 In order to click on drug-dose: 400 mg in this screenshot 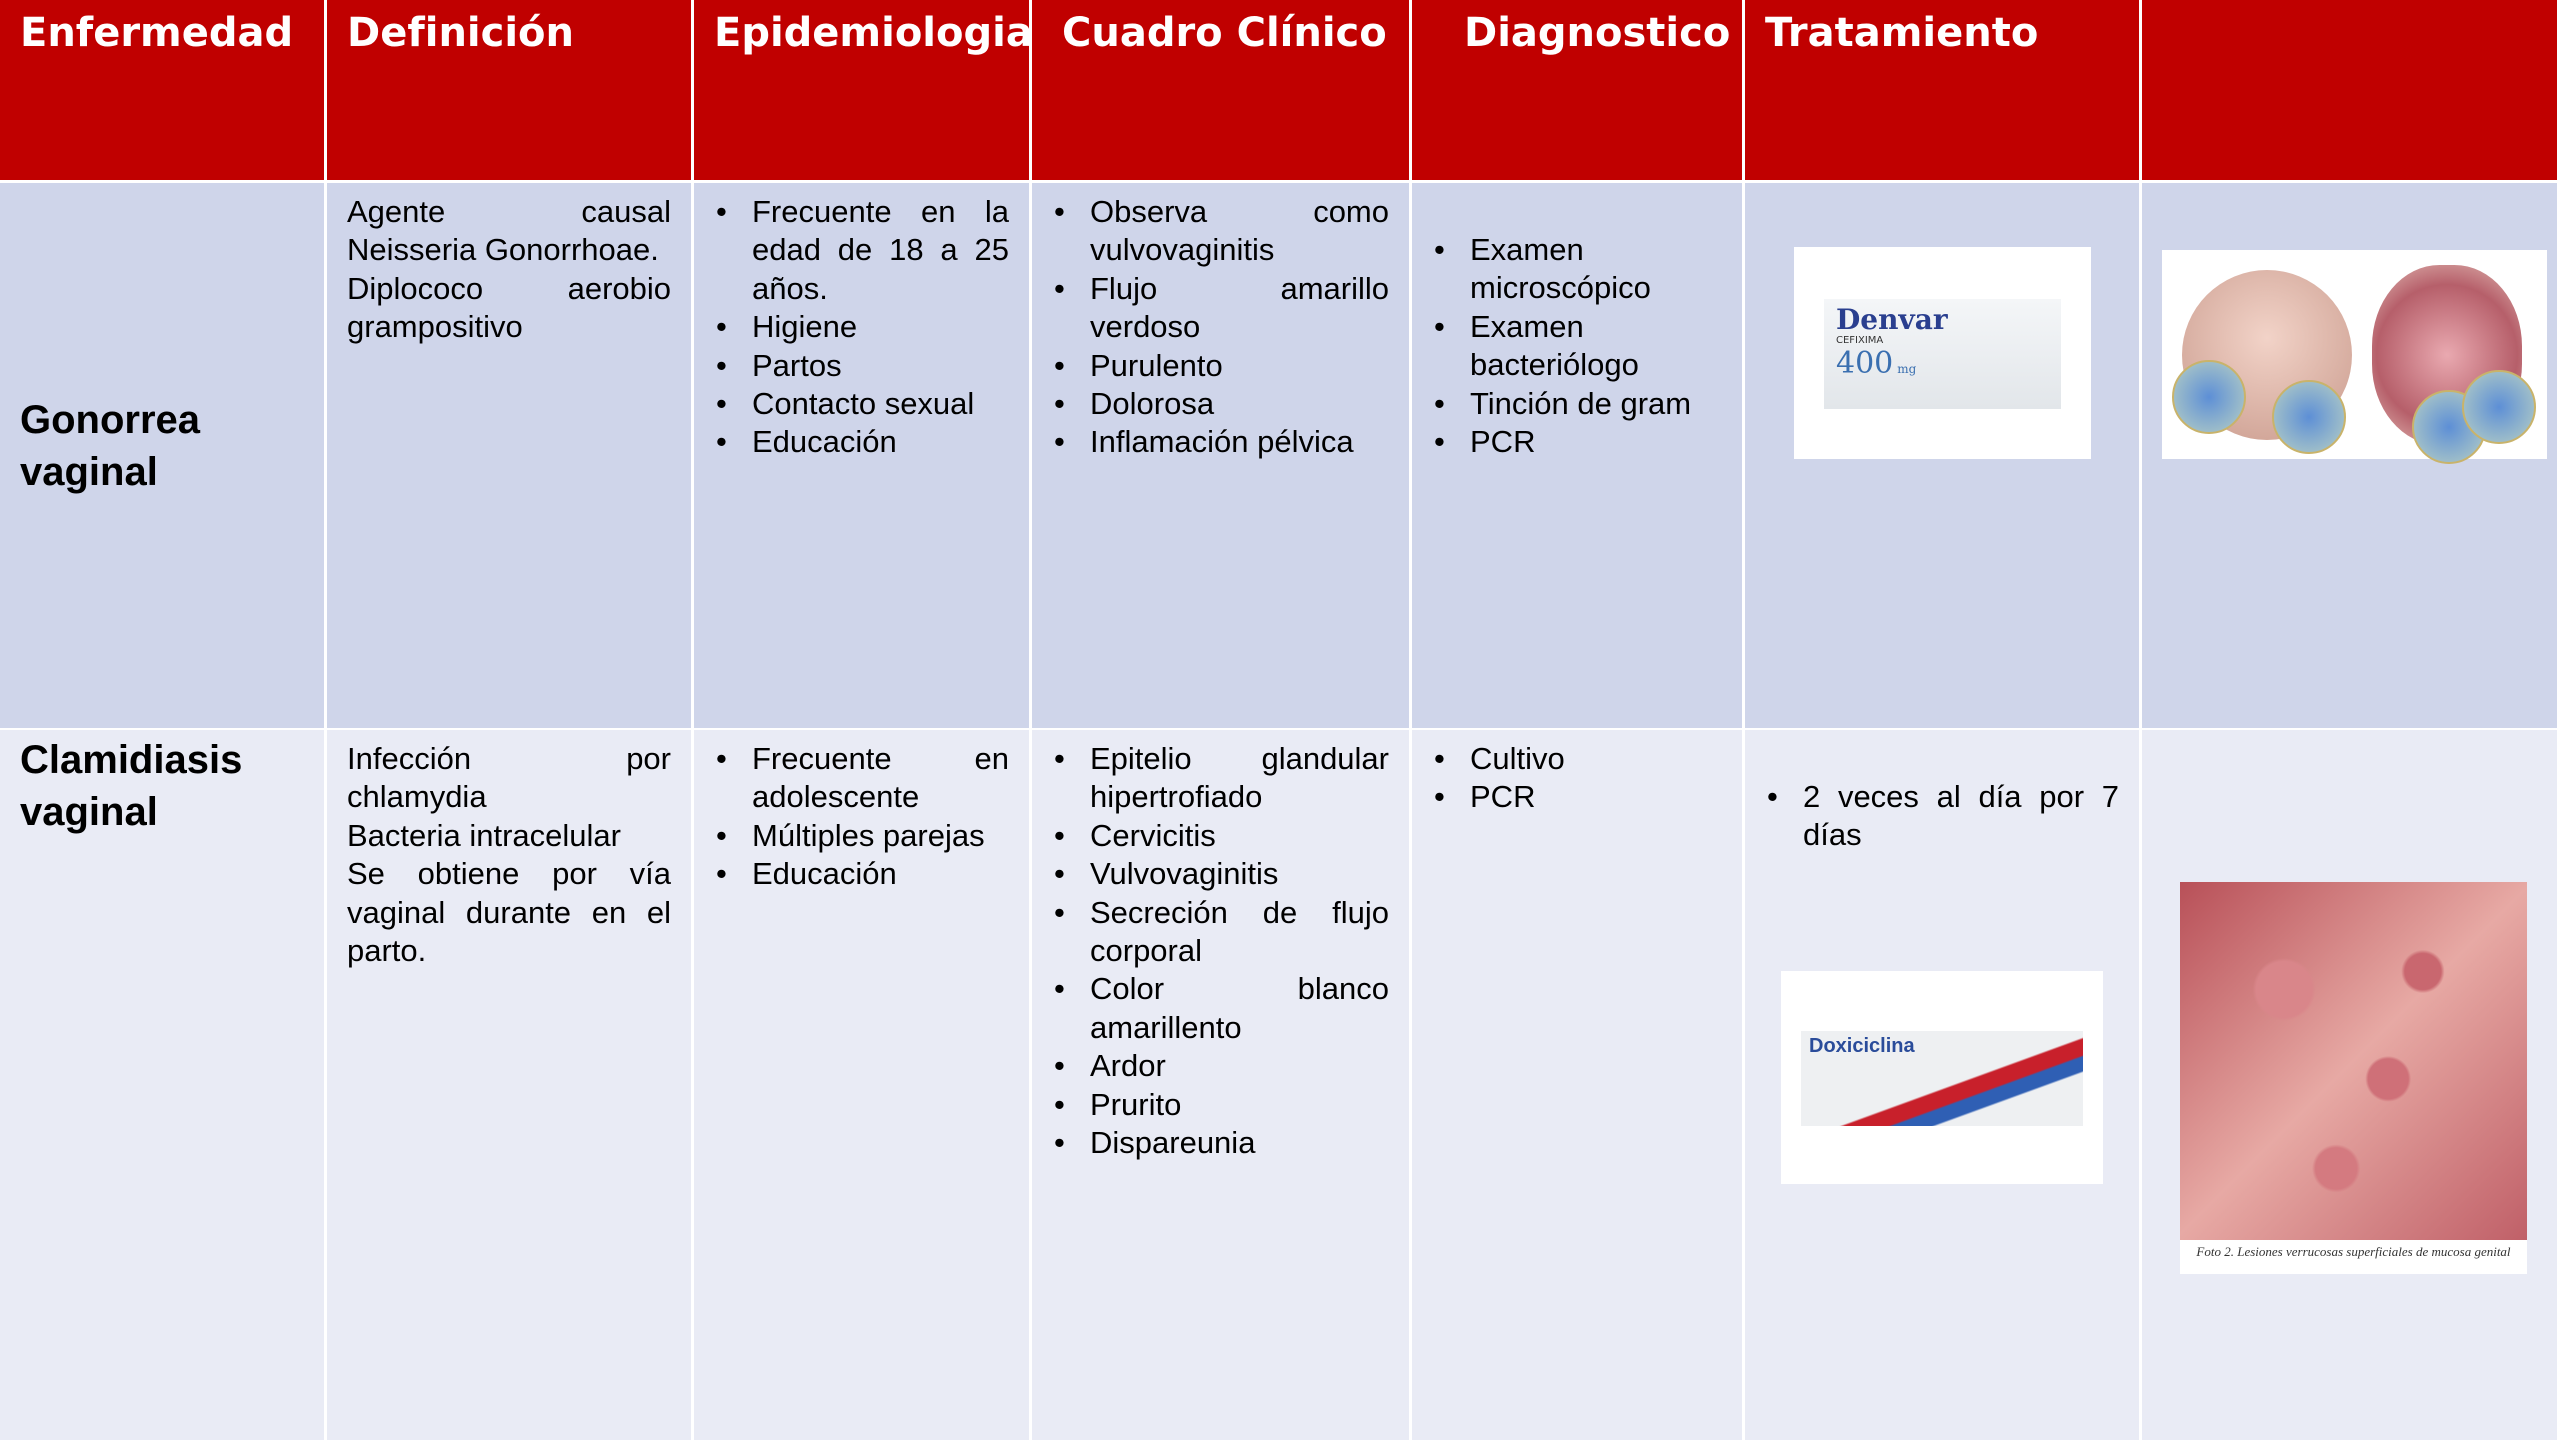, I will do `click(1942, 366)`.